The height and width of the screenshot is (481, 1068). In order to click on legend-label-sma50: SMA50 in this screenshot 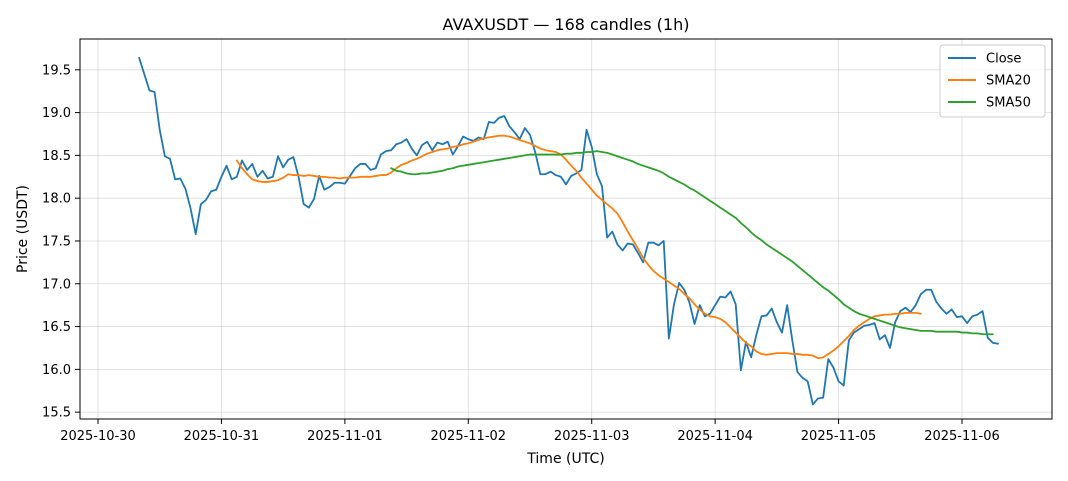, I will do `click(1008, 103)`.